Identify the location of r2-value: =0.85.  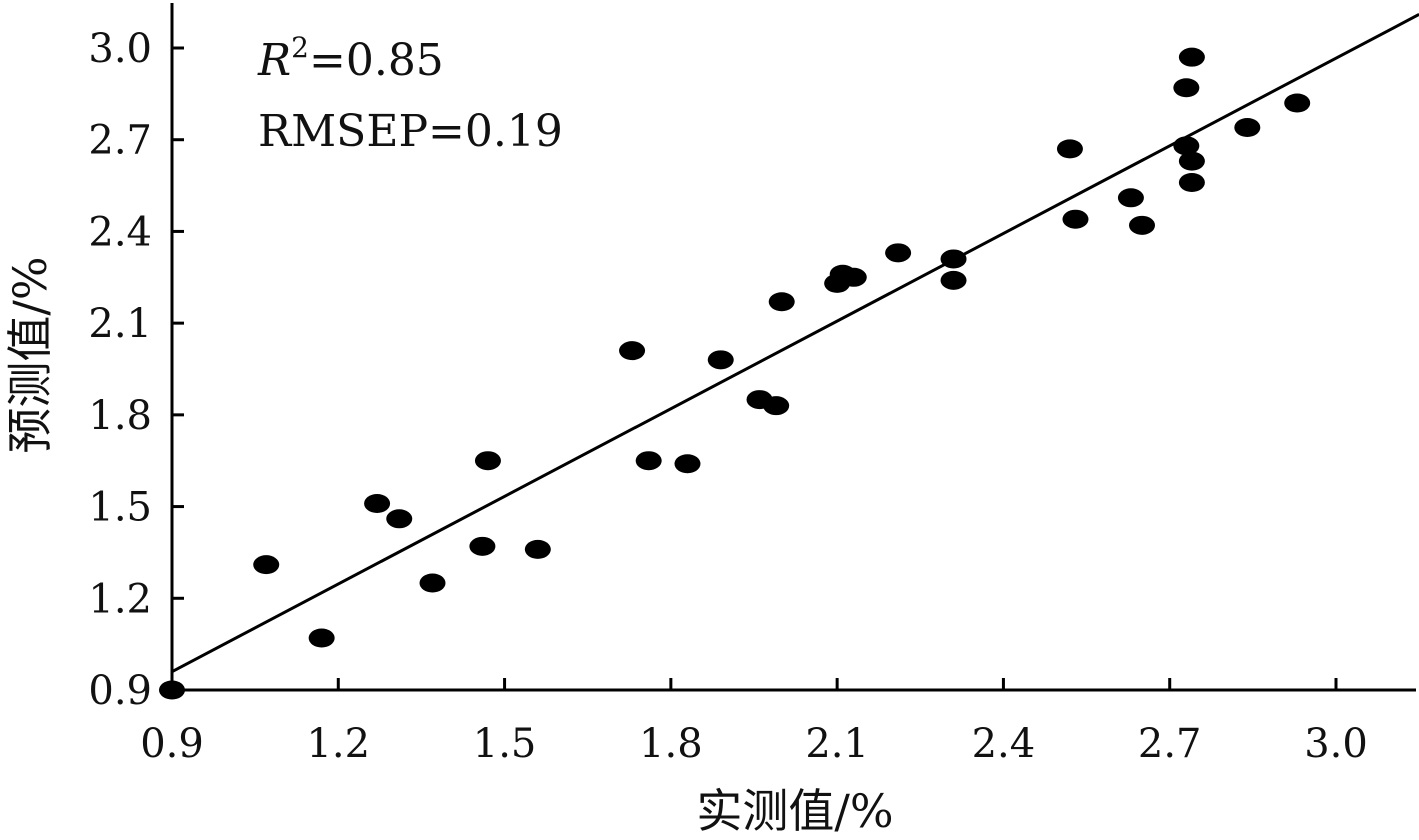
(376, 60).